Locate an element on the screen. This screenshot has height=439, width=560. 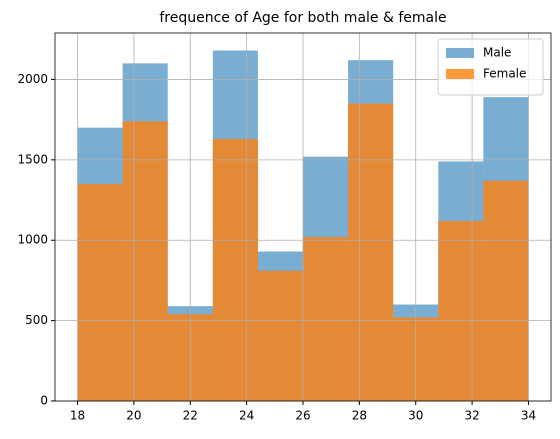
x-tick-label: 18 is located at coordinates (77, 416).